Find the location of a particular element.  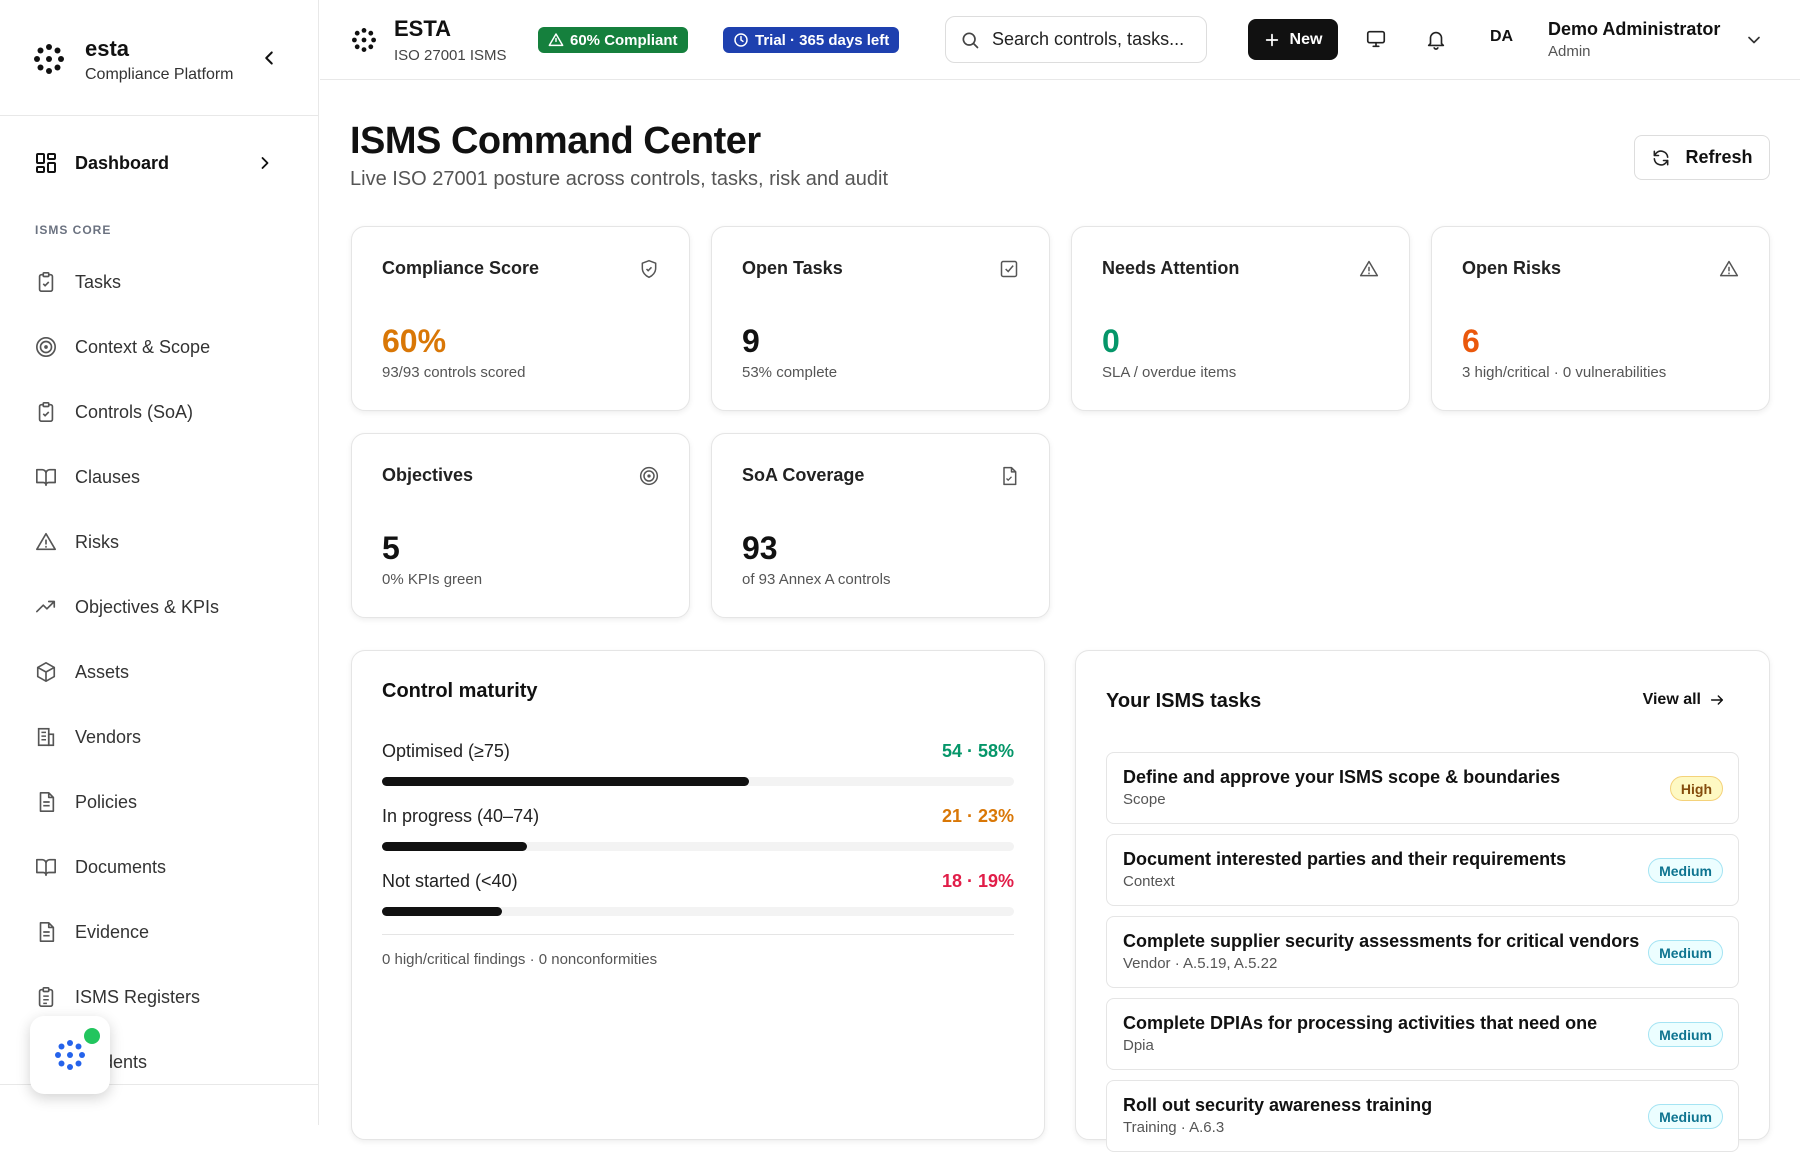

avatar: DA is located at coordinates (1502, 36).